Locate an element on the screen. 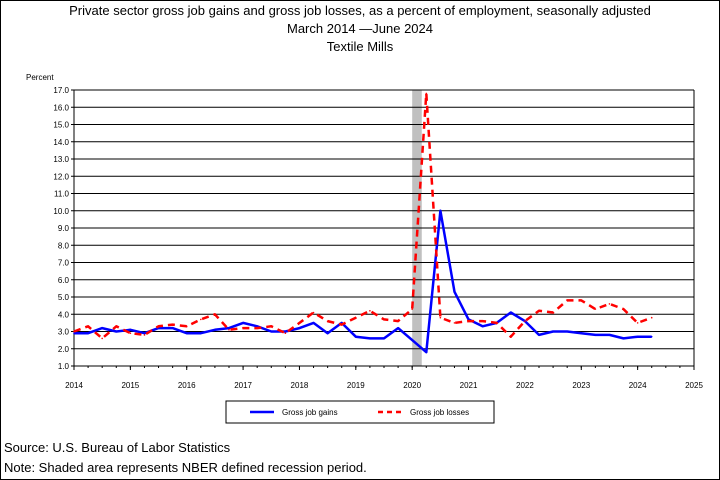 The height and width of the screenshot is (480, 720). y-tick-label: 5.0 is located at coordinates (64, 297).